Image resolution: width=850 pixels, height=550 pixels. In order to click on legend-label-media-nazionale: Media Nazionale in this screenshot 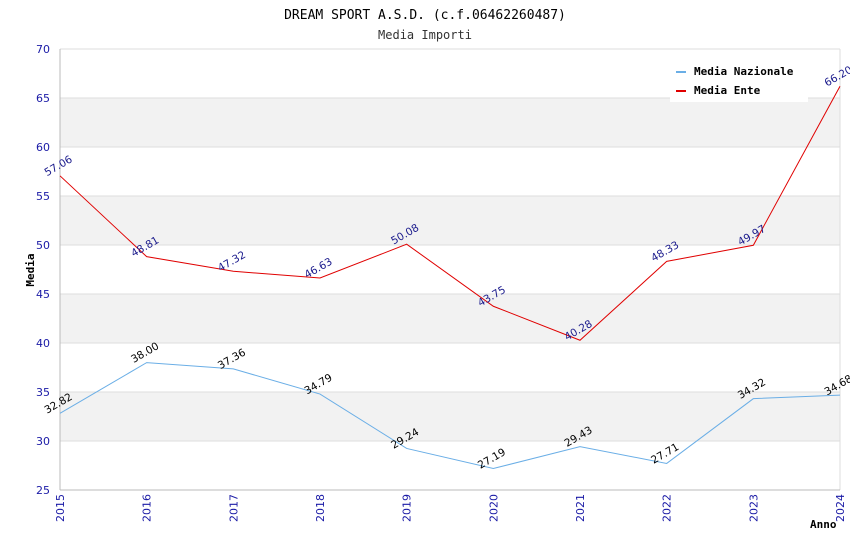, I will do `click(744, 71)`.